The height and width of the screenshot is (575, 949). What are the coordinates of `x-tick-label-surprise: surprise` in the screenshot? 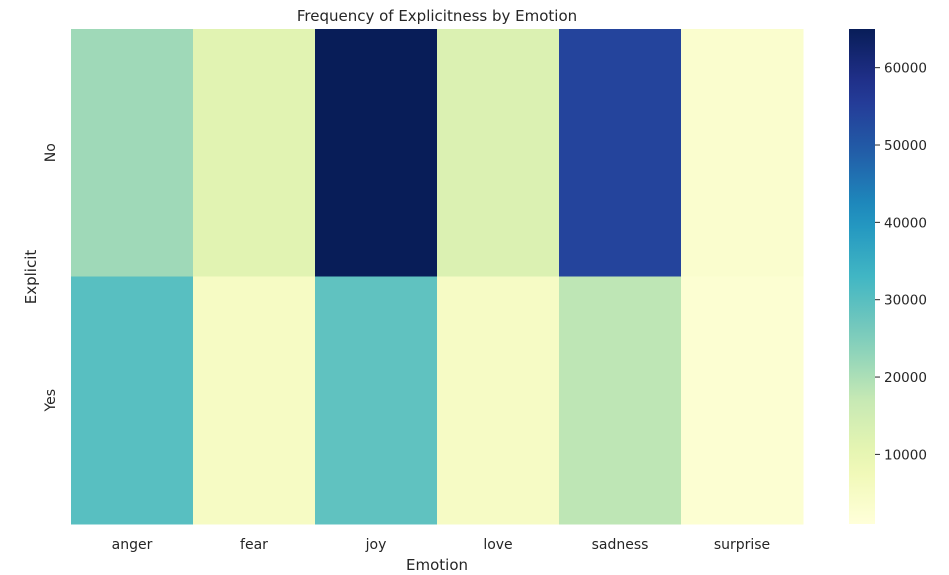 It's located at (742, 545).